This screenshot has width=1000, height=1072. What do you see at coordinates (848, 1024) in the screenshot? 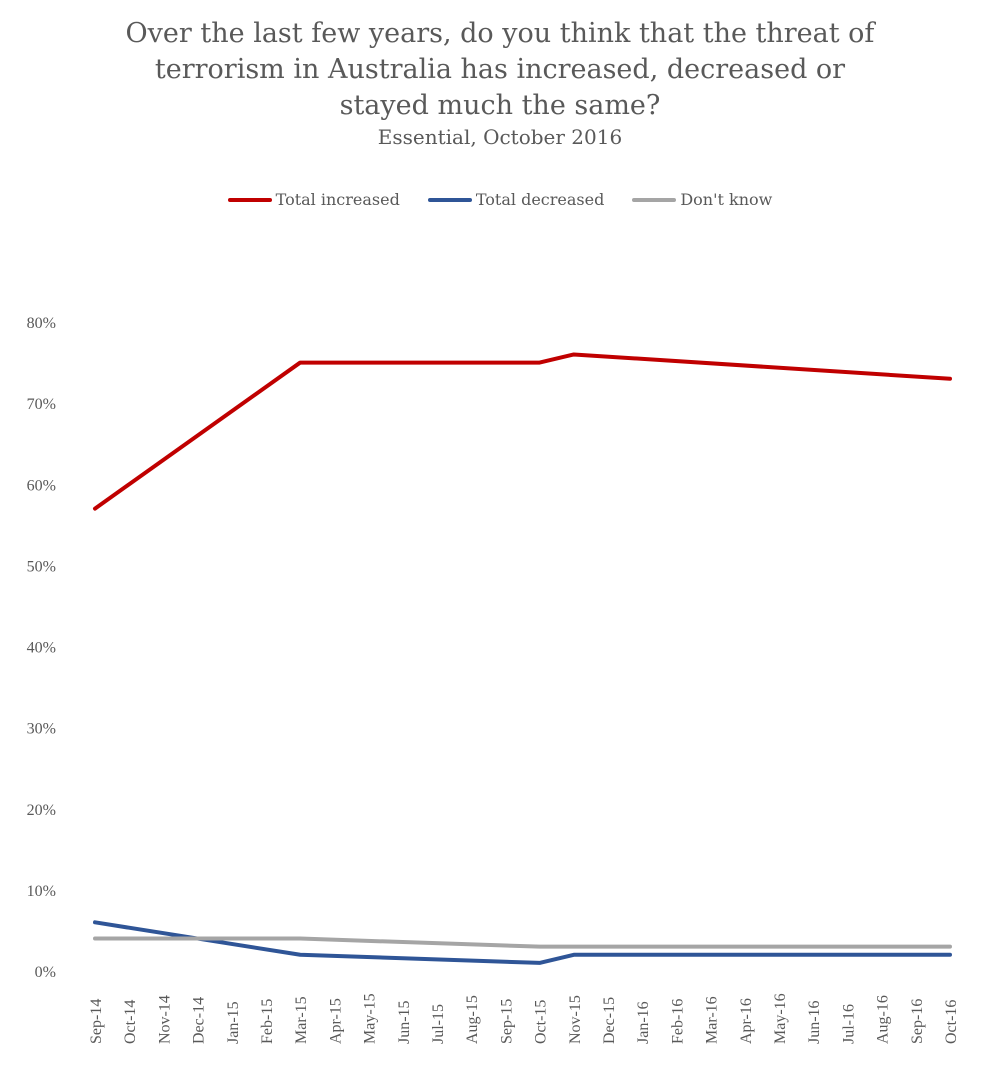
I see `x-tick-label: Jul-16` at bounding box center [848, 1024].